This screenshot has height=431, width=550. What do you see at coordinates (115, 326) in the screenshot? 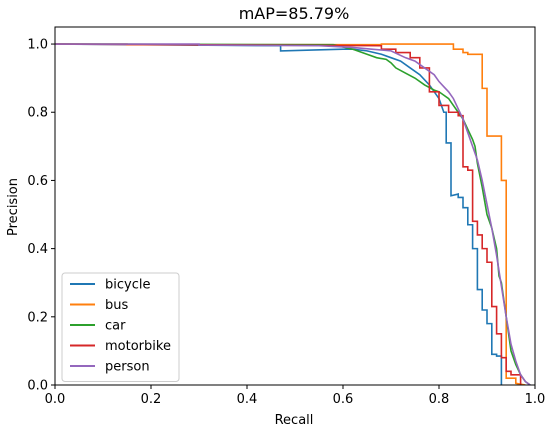
I see `legend-label-car: car` at bounding box center [115, 326].